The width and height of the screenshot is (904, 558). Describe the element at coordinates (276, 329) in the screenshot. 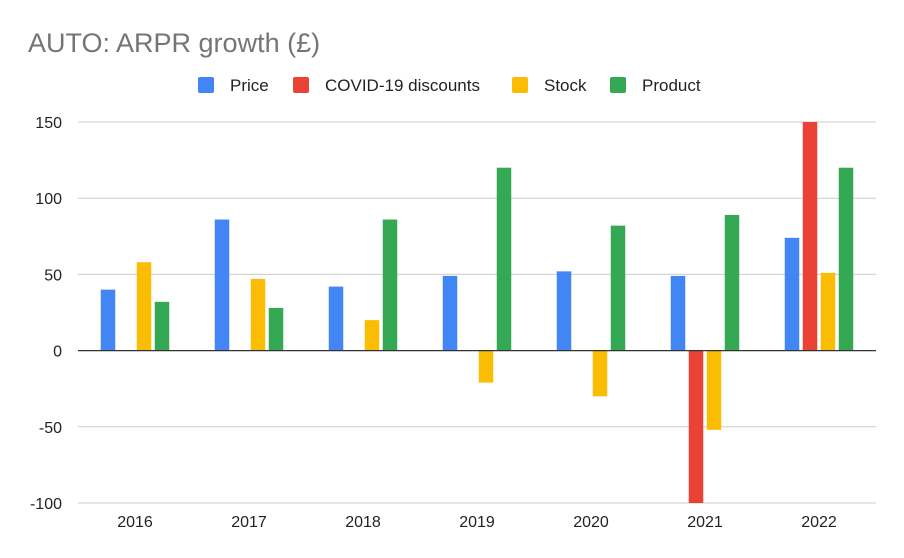

I see `bar-product-2017` at that location.